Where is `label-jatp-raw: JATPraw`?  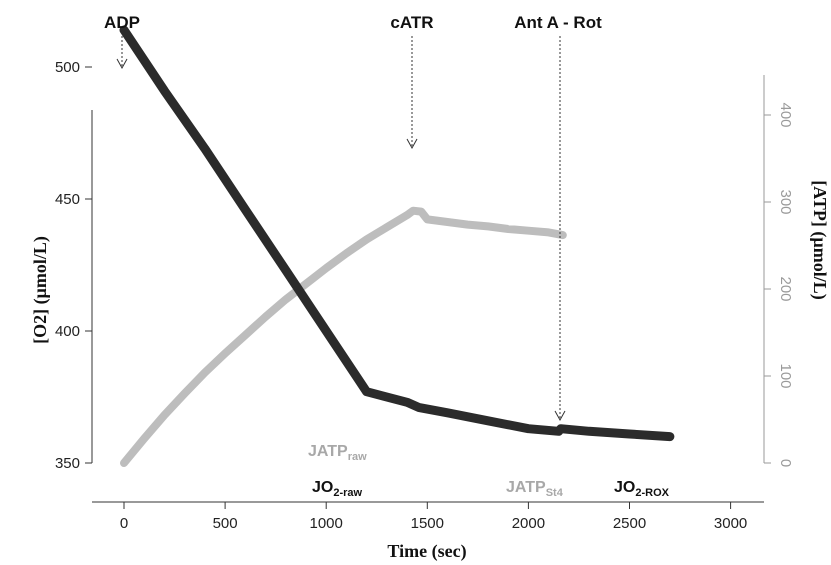 label-jatp-raw: JATPraw is located at coordinates (337, 453).